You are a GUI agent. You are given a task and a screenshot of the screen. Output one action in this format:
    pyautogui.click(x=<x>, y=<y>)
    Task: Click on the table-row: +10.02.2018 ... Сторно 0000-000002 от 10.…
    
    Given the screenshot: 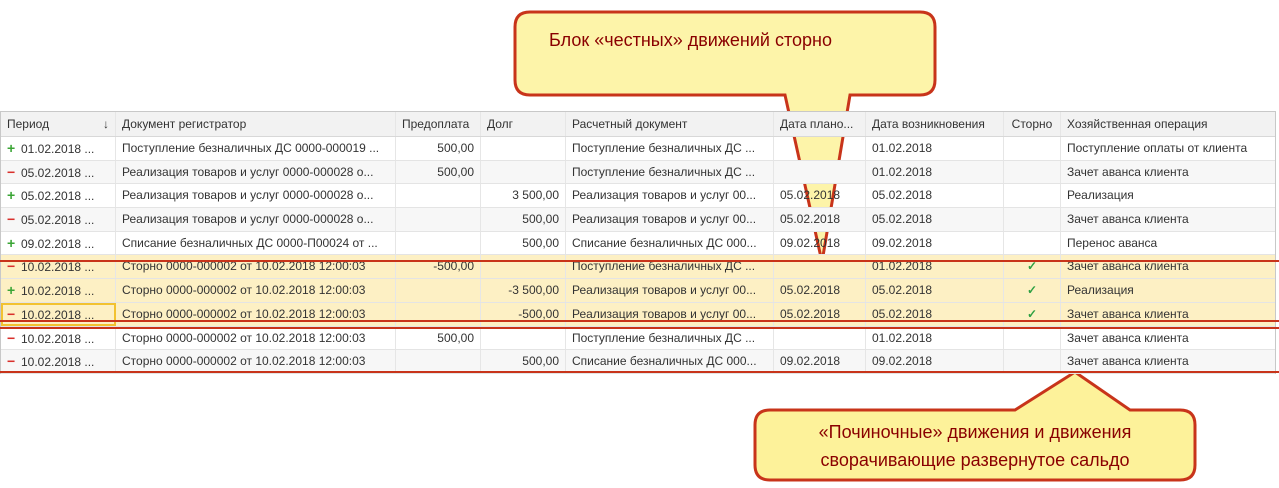 What is the action you would take?
    pyautogui.click(x=638, y=291)
    